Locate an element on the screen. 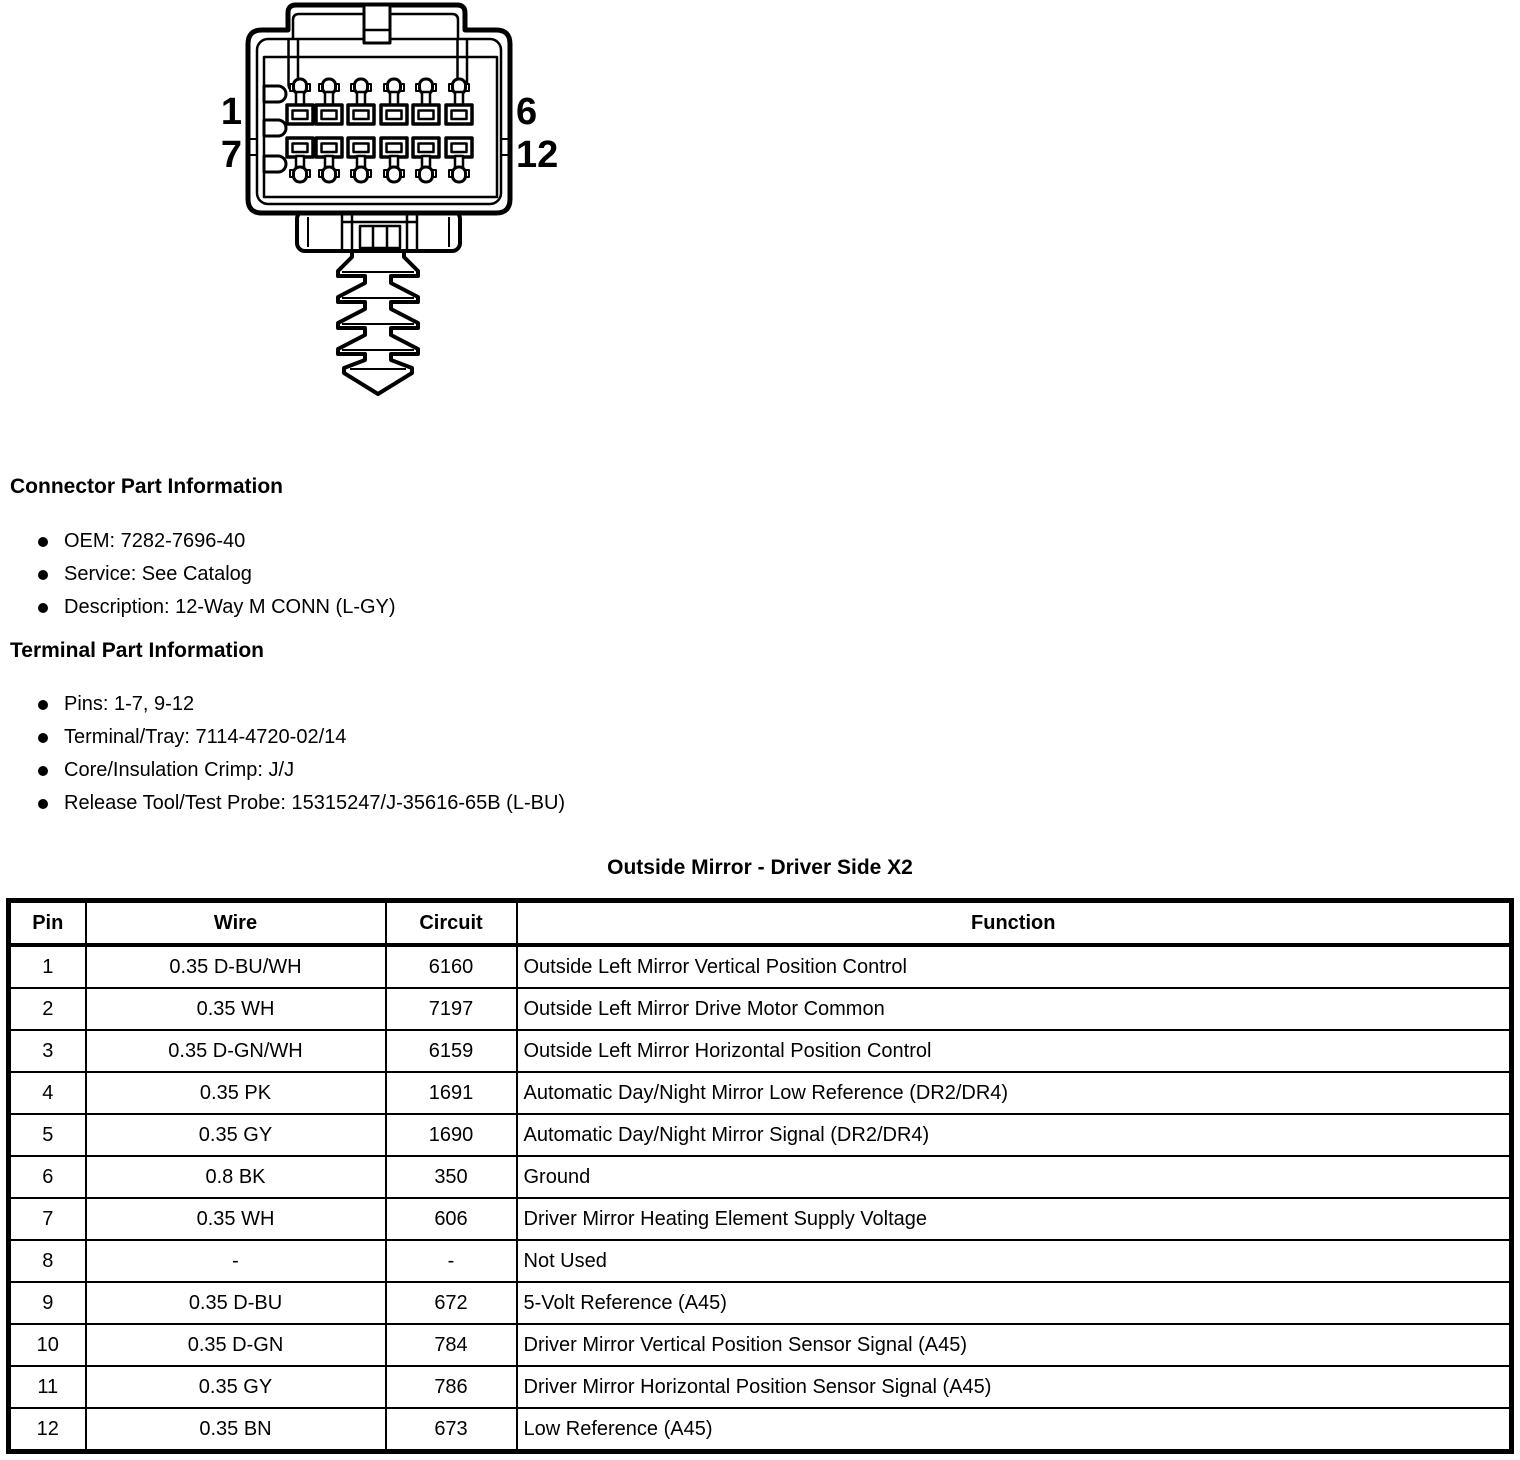  pin-label-6: 6 is located at coordinates (526, 112).